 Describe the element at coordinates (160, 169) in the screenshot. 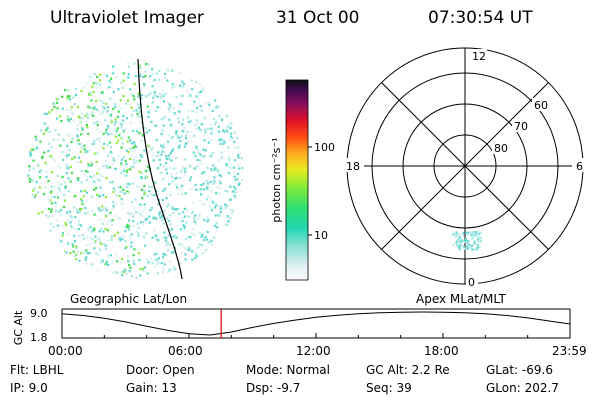

I see `terminator-line` at that location.